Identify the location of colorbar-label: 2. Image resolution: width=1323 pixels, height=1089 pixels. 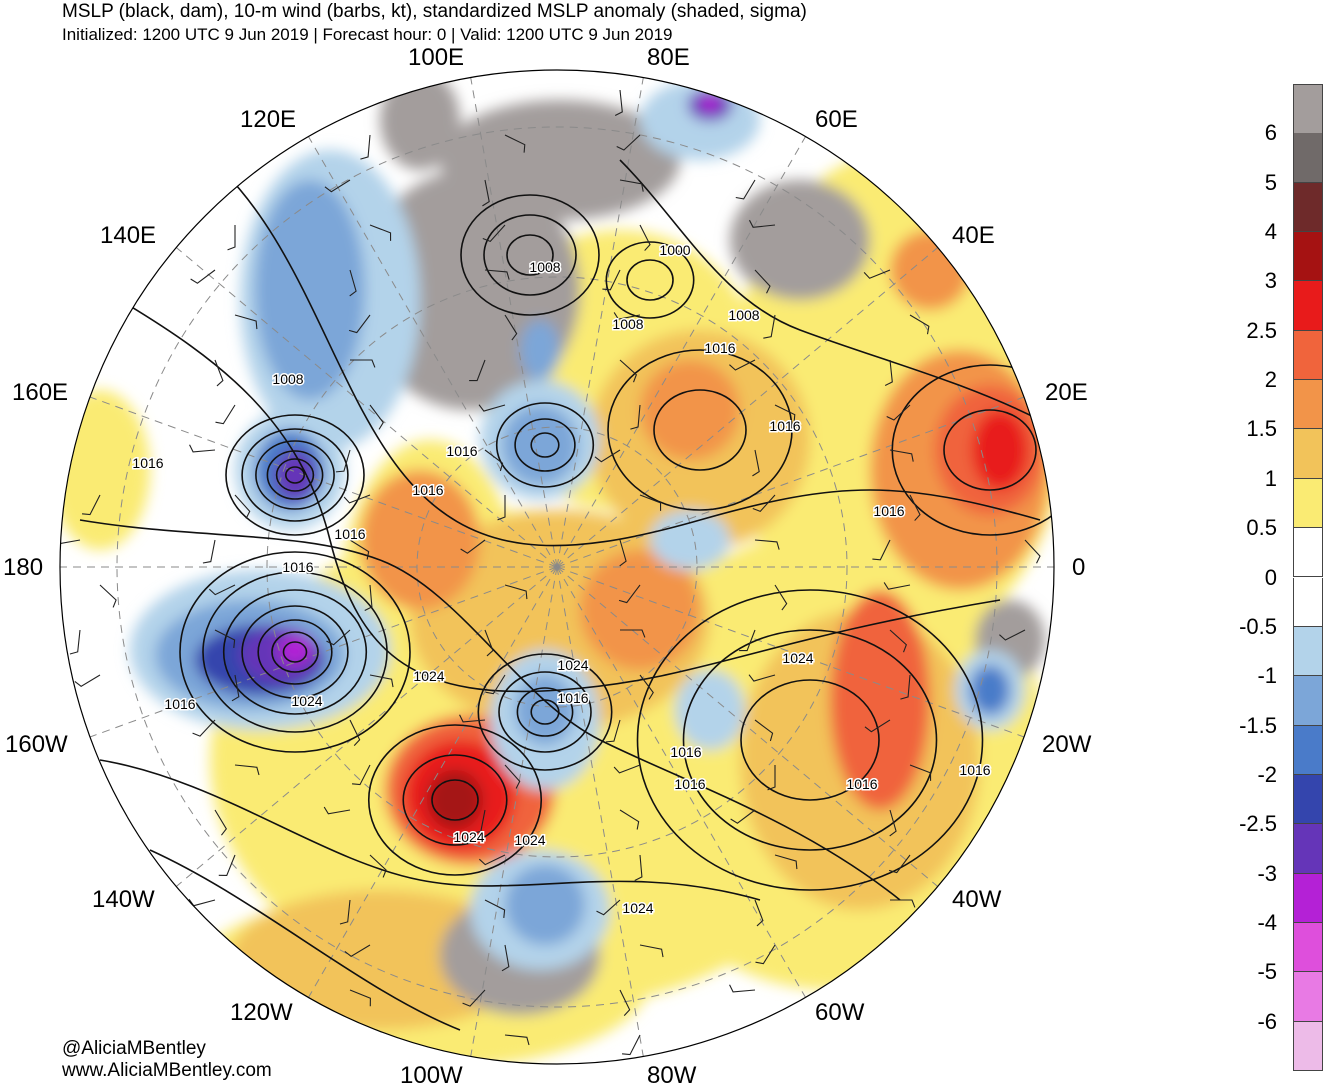
(1270, 380).